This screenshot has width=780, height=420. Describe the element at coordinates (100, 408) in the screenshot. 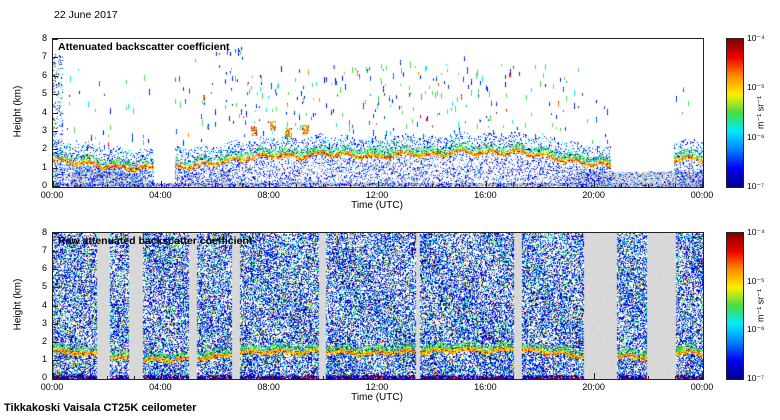

I see `instrument-label: Tikkakoski Vaisala CT25K ceilometer` at that location.